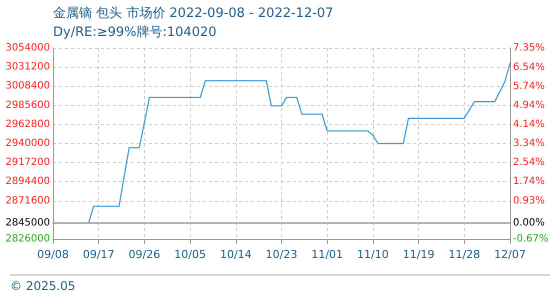  What do you see at coordinates (27, 162) in the screenshot?
I see `y-tick-label: 2917200` at bounding box center [27, 162].